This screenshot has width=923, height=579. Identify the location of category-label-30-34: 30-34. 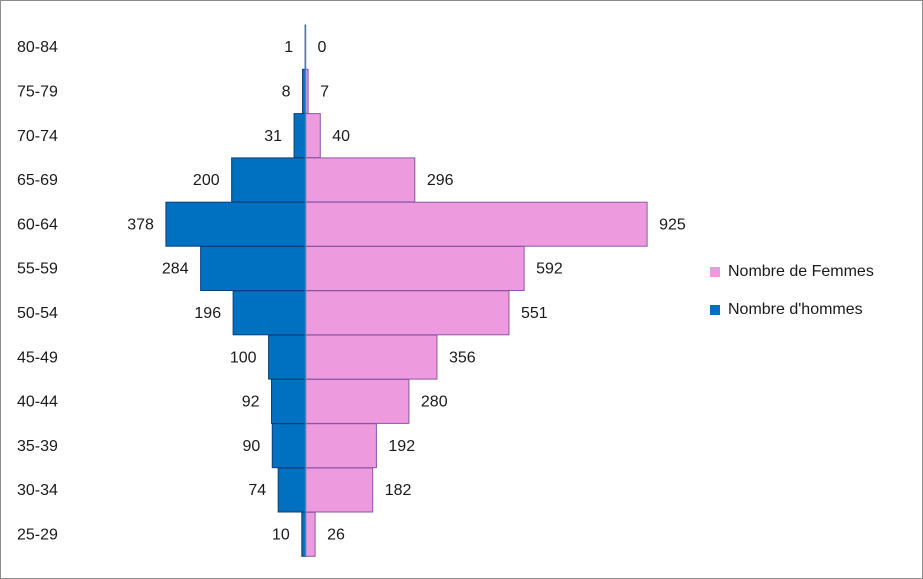
(37, 490).